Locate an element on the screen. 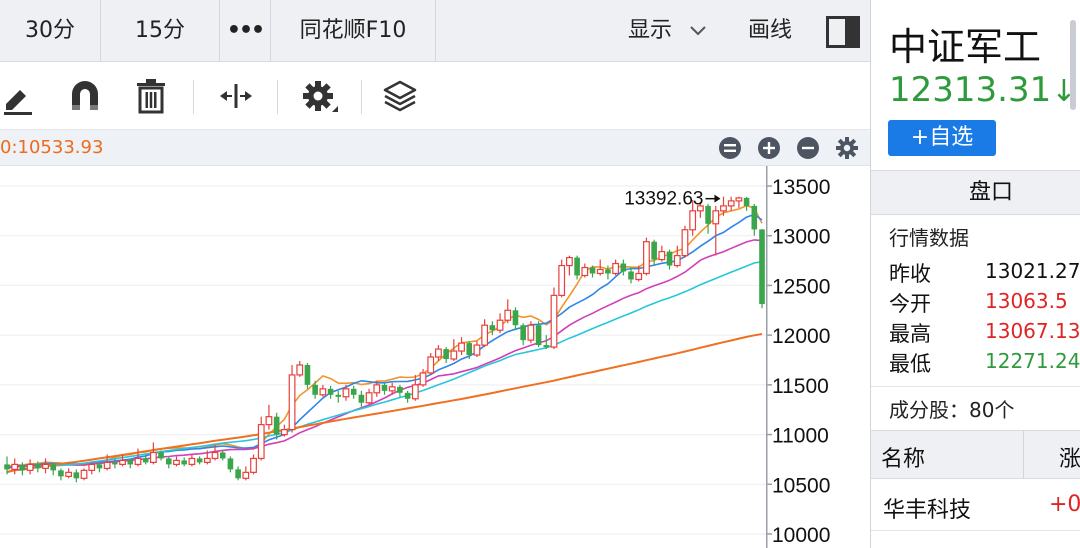 The height and width of the screenshot is (548, 1080). y-tick-label: 11000 is located at coordinates (800, 436).